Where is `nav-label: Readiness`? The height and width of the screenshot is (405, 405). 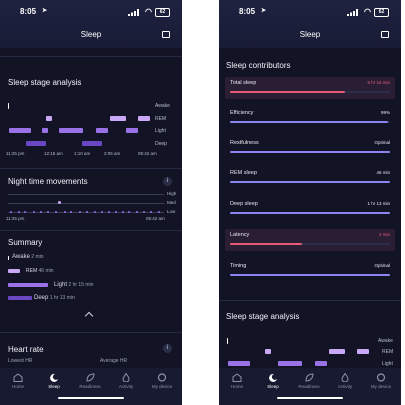
nav-label: Readiness is located at coordinates (309, 386).